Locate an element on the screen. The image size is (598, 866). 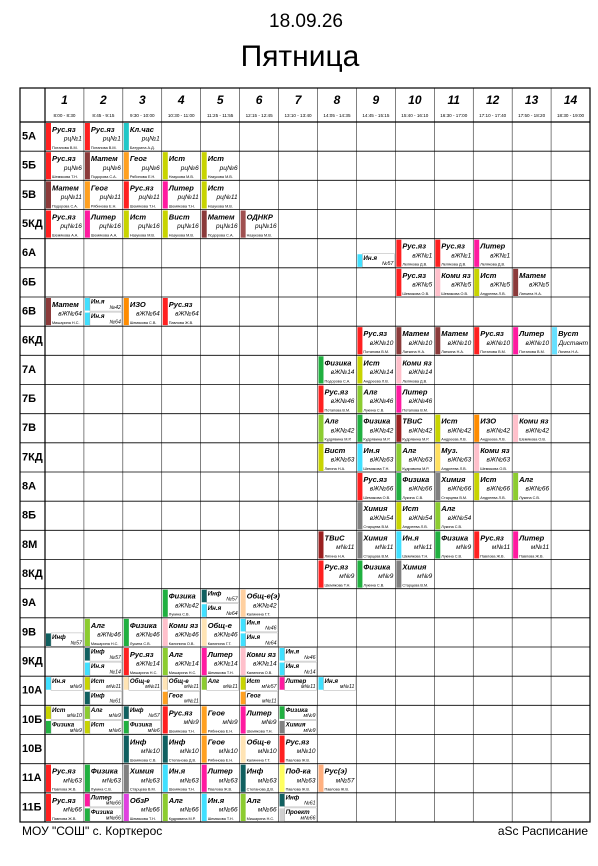
class-name: 7Б is located at coordinates (29, 399).